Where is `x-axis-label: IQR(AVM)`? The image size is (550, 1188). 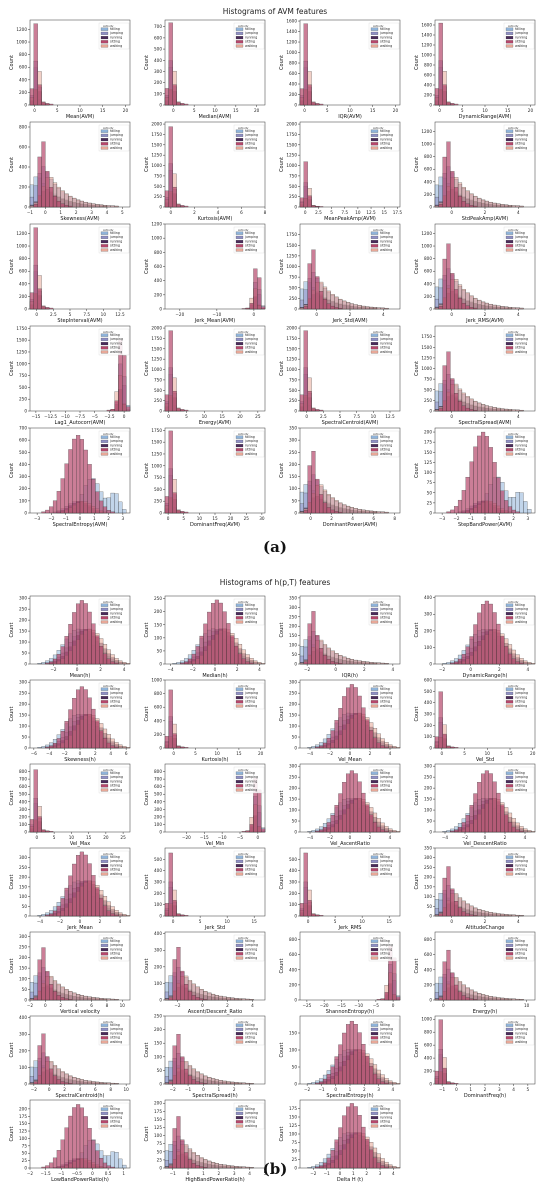 x-axis-label: IQR(AVM) is located at coordinates (350, 117).